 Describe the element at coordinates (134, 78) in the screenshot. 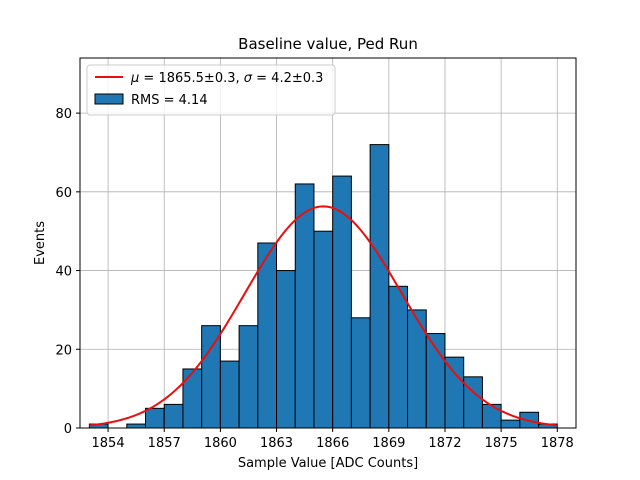

I see `legend-mu-symbol: μ` at that location.